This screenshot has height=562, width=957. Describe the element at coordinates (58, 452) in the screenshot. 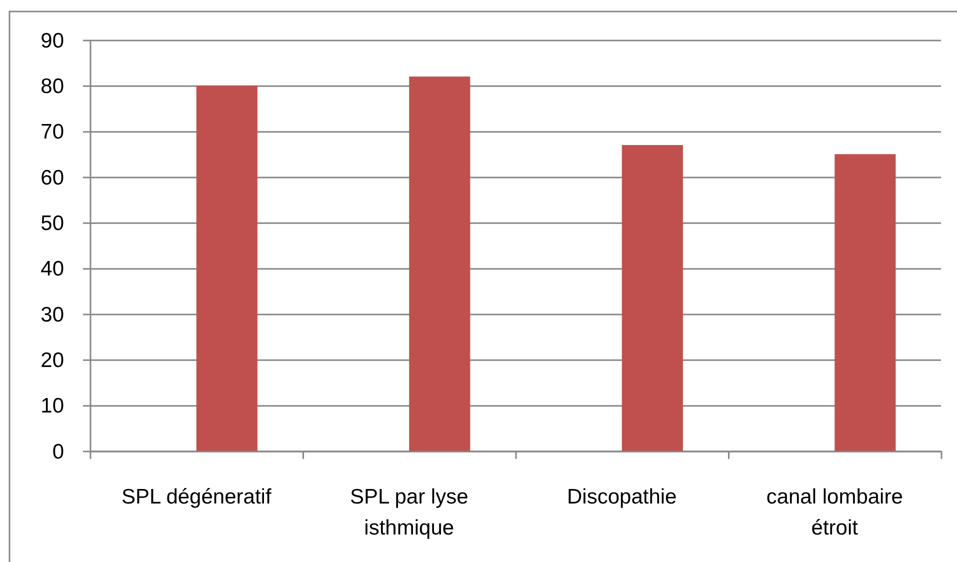

I see `y-tick-label: 0` at that location.